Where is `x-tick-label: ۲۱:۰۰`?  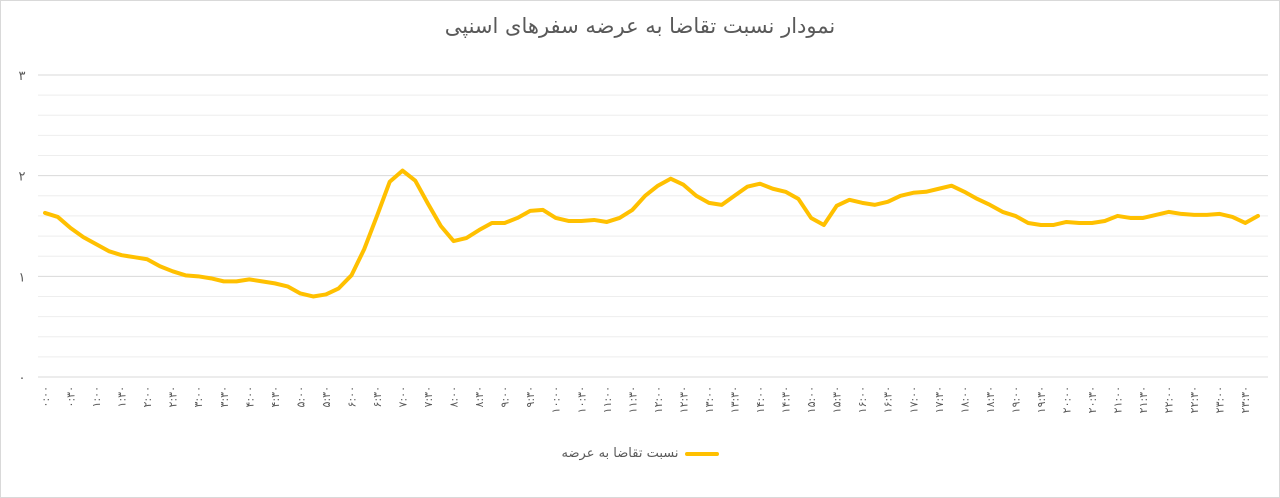
x-tick-label: ۲۱:۰۰ is located at coordinates (1118, 399).